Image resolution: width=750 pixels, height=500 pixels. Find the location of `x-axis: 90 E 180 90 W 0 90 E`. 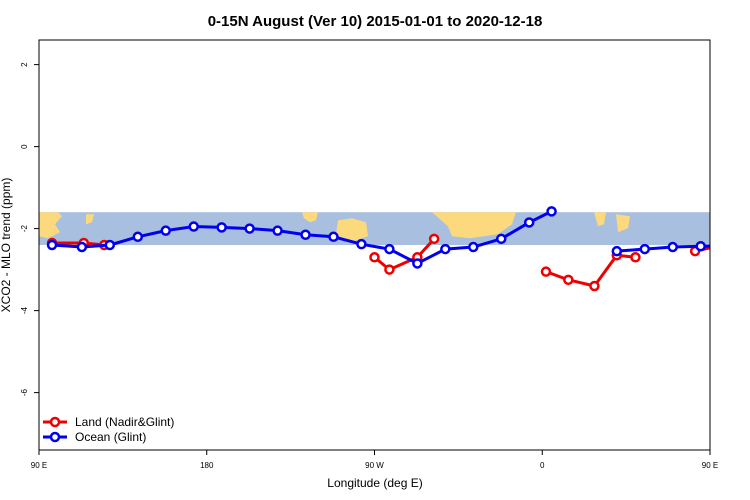

x-axis: 90 E 180 90 W 0 90 E is located at coordinates (374, 460).